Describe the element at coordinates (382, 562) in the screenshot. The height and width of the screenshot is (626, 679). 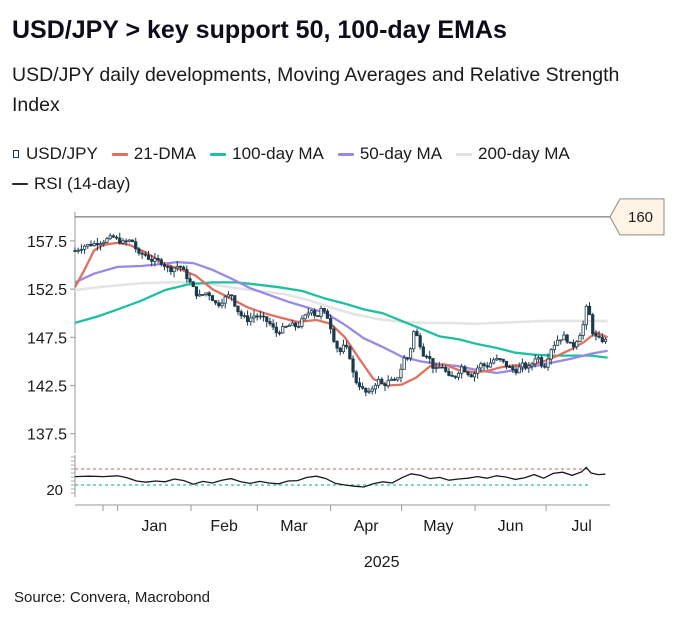
I see `x-axis-year-label: 2025` at that location.